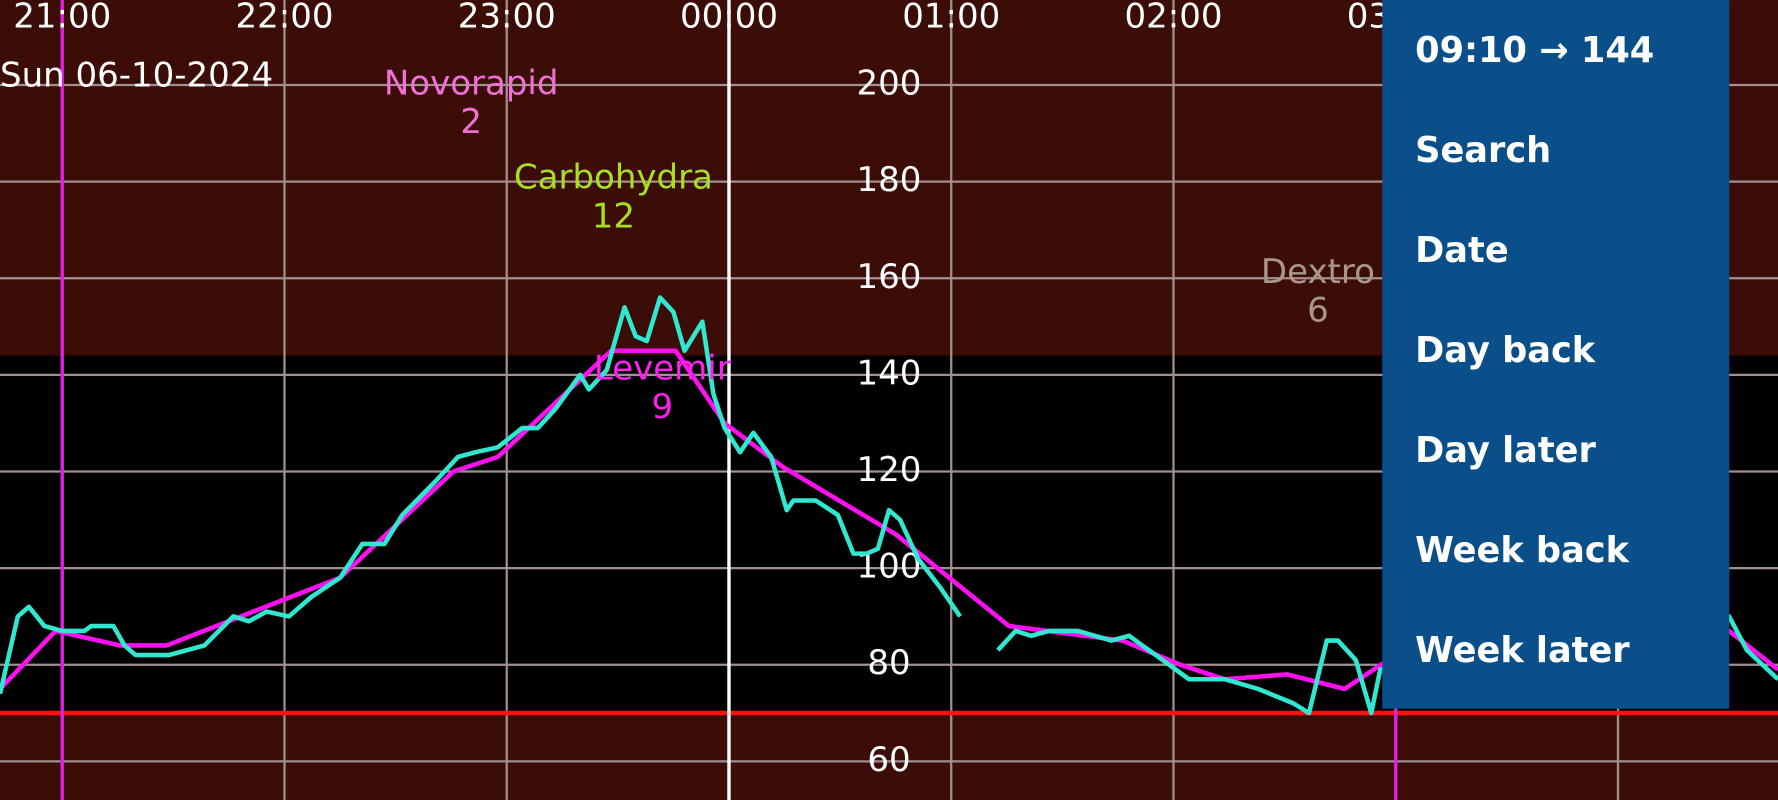 The width and height of the screenshot is (1778, 800). Describe the element at coordinates (471, 84) in the screenshot. I see `annotation-label: Novorapid` at that location.